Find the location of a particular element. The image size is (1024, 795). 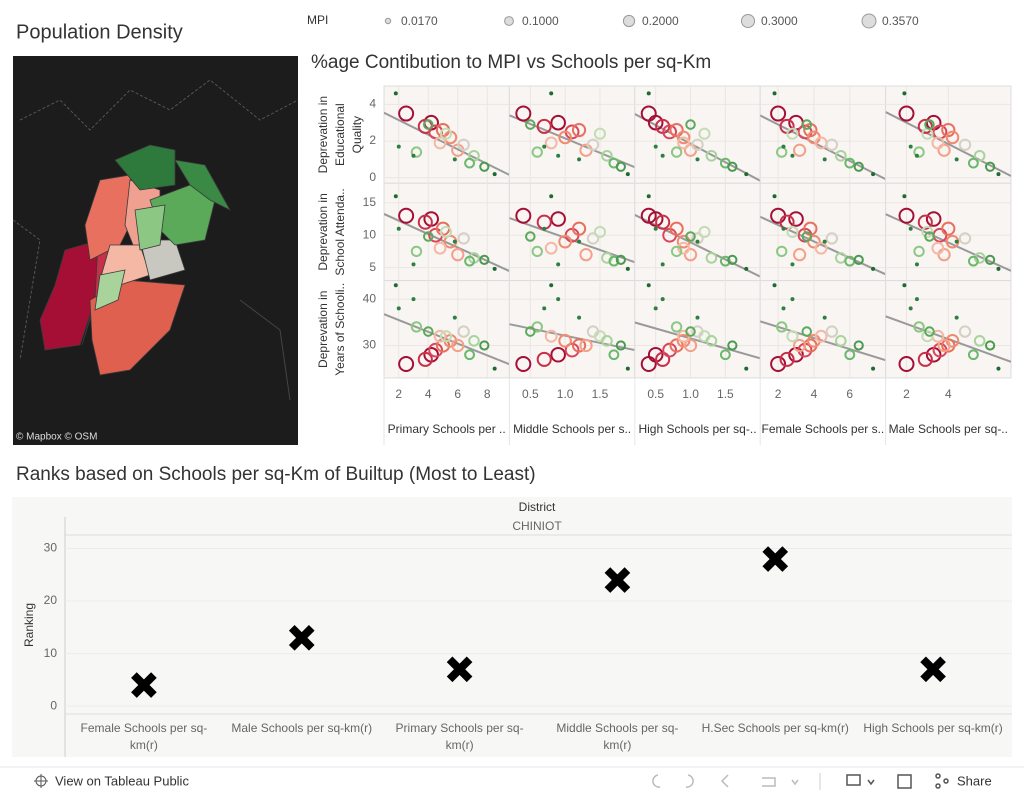

y-tick-label: 0 is located at coordinates (53, 705).